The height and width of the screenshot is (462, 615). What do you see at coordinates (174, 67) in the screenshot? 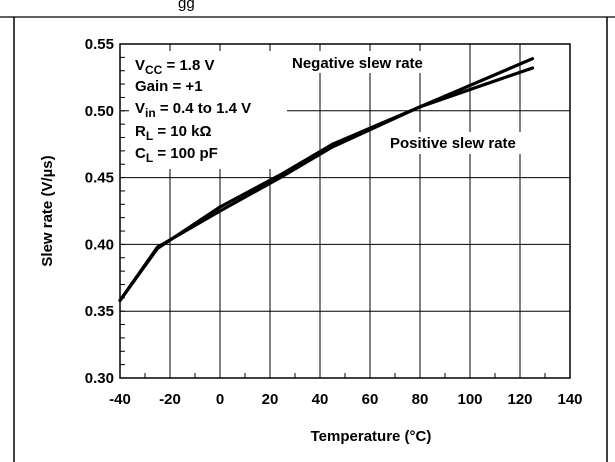
I see `condition-vcc: VCC = 1.8 V` at bounding box center [174, 67].